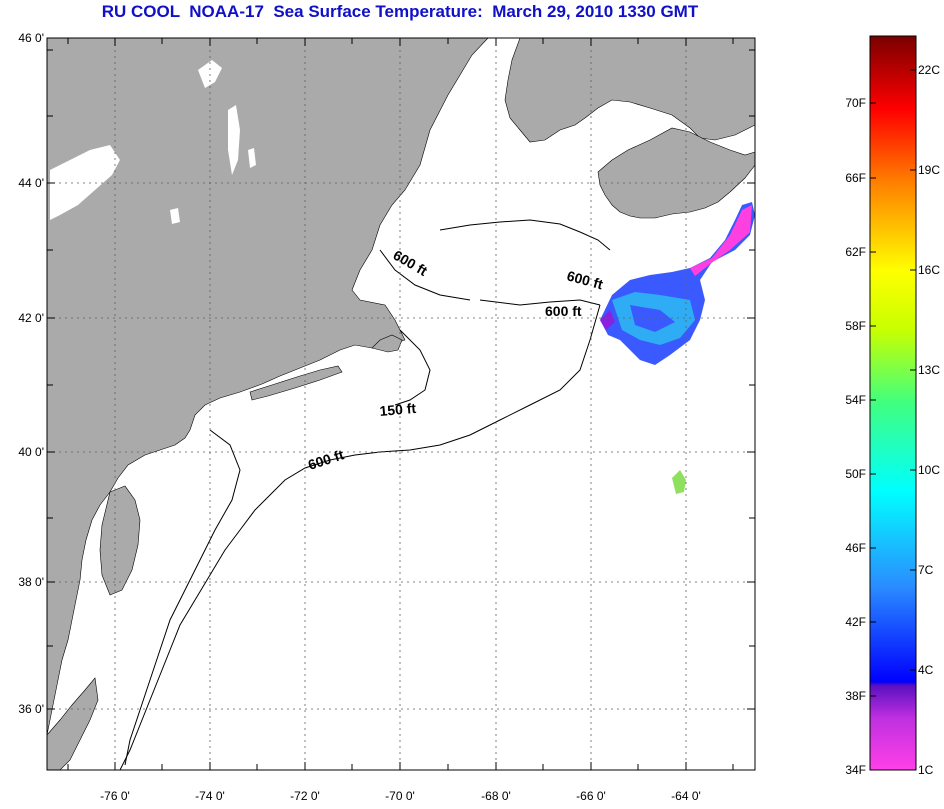 Image resolution: width=944 pixels, height=809 pixels. What do you see at coordinates (926, 670) in the screenshot?
I see `colorbar-c-label: 4C` at bounding box center [926, 670].